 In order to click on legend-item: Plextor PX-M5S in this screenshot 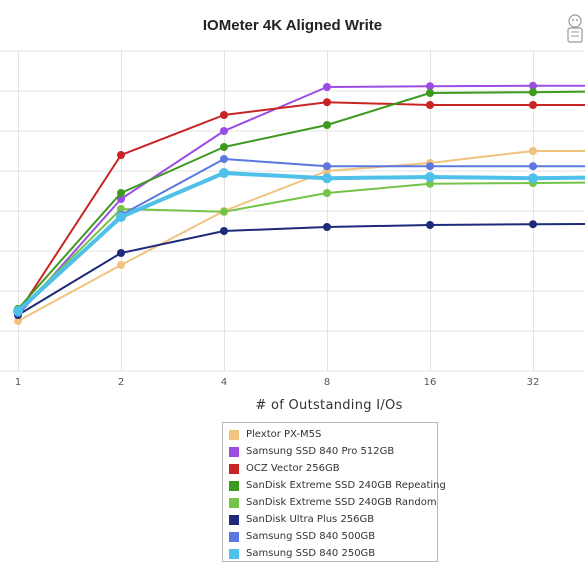, I will do `click(330, 434)`.